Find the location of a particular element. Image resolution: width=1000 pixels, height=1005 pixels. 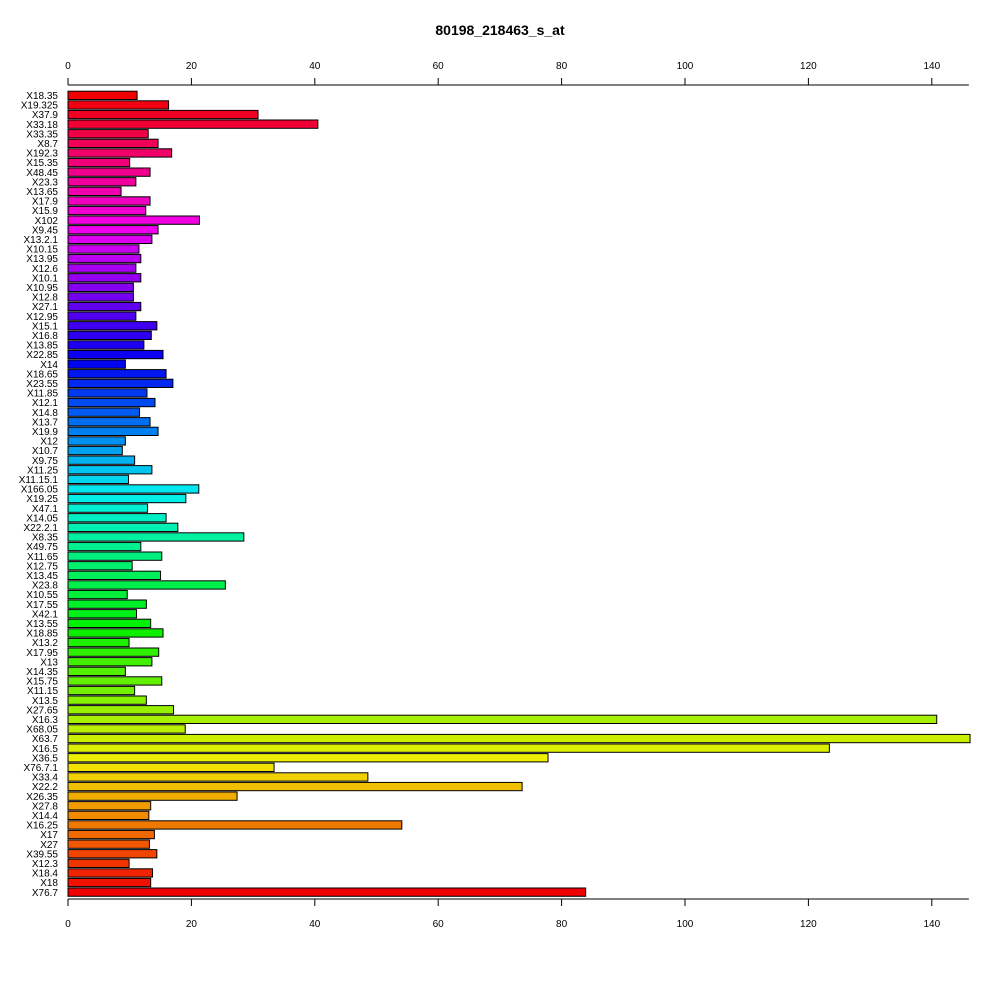

category-label: X27 is located at coordinates (49, 845).